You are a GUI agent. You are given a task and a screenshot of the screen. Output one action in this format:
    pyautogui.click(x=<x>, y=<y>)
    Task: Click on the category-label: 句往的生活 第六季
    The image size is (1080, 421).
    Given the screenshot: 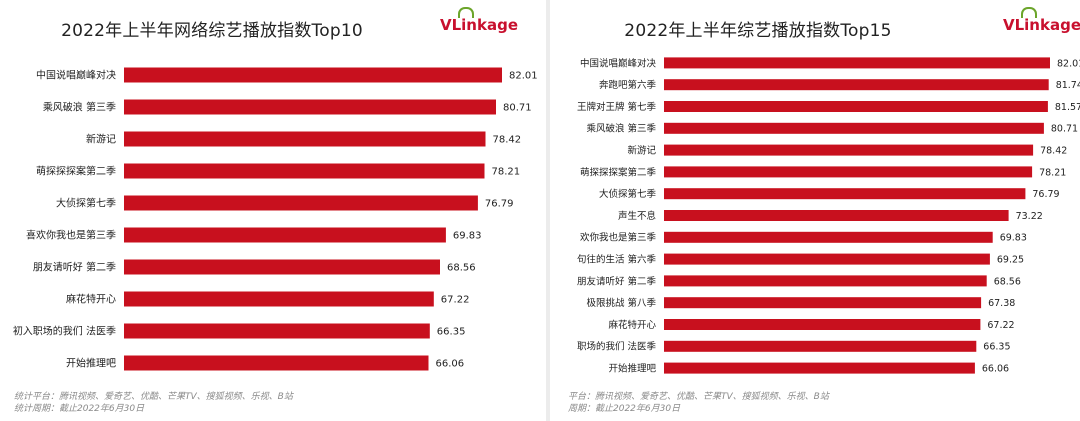 What is the action you would take?
    pyautogui.click(x=617, y=260)
    